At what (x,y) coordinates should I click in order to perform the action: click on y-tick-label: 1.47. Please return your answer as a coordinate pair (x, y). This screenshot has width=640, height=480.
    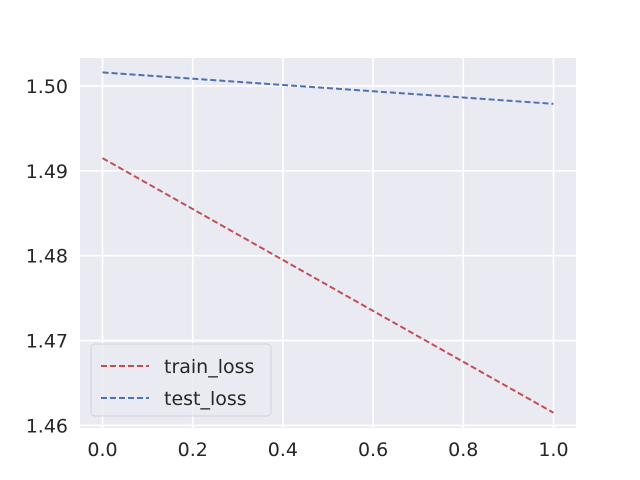
    Looking at the image, I should click on (47, 342).